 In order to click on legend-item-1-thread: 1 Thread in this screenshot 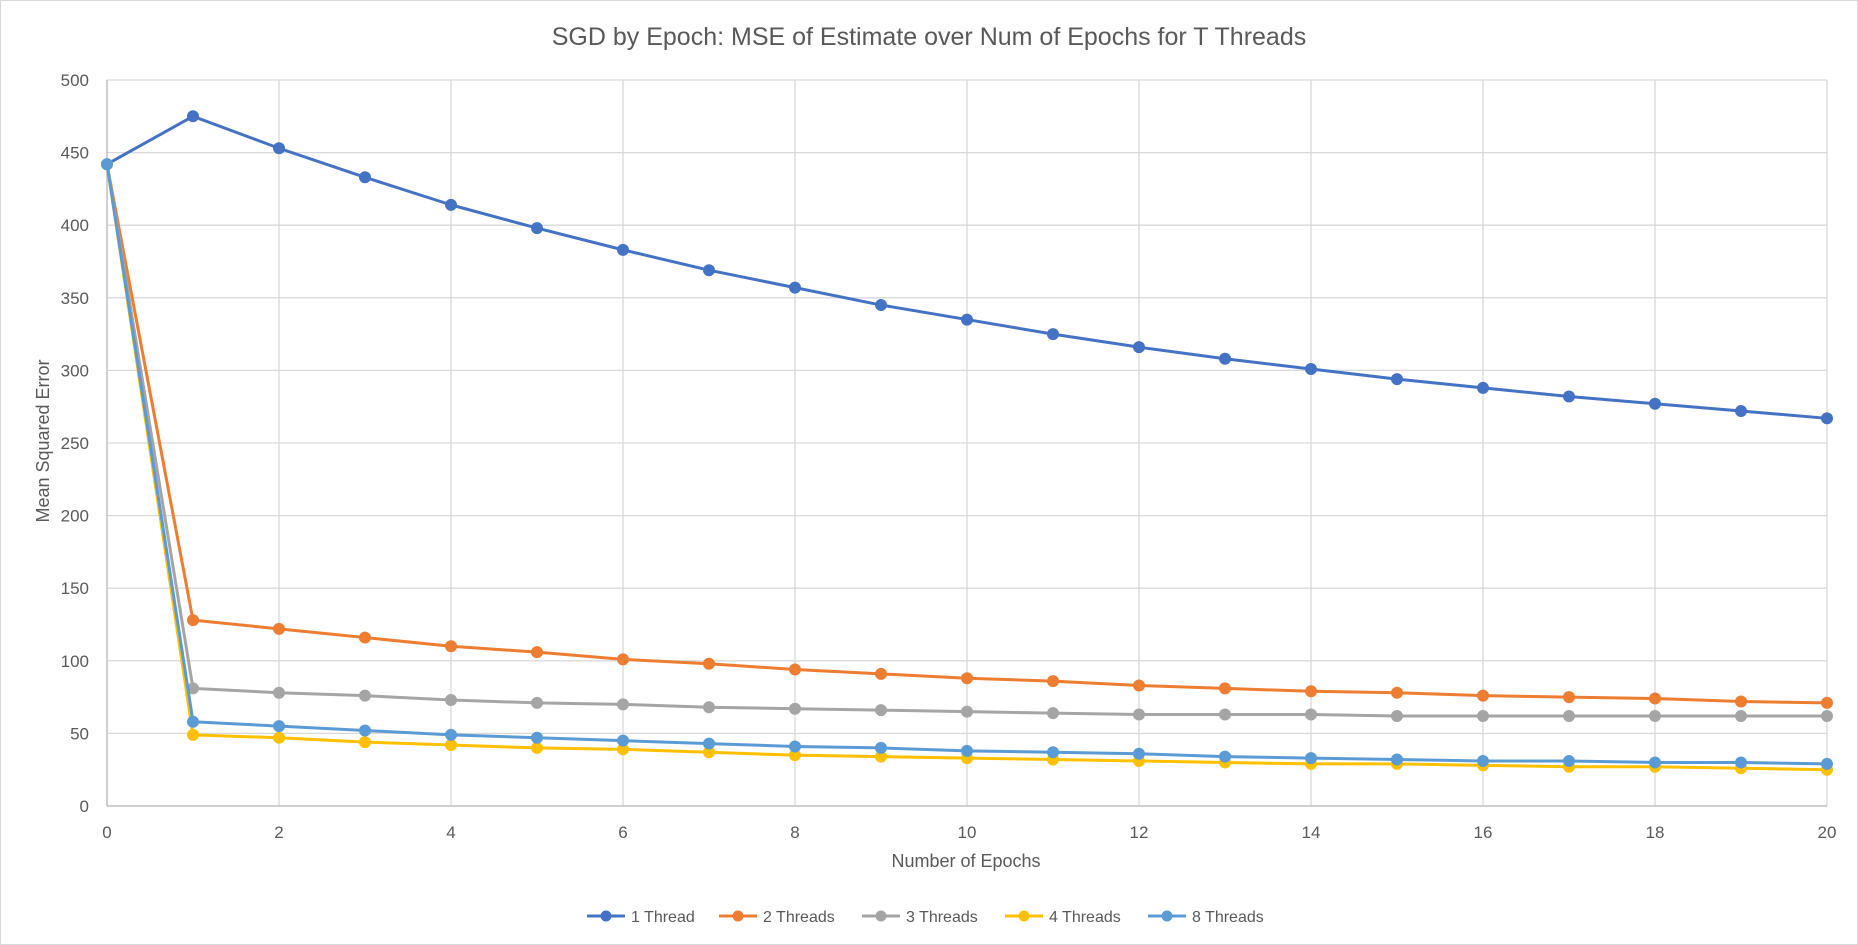, I will do `click(641, 917)`.